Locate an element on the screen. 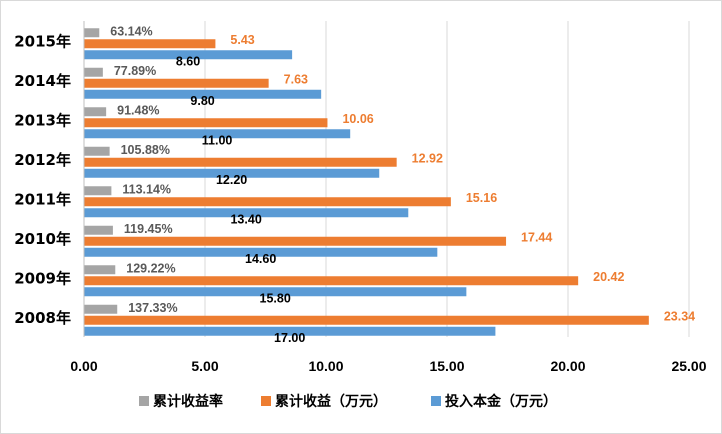 The image size is (722, 434). data-label: 113.14% is located at coordinates (146, 189).